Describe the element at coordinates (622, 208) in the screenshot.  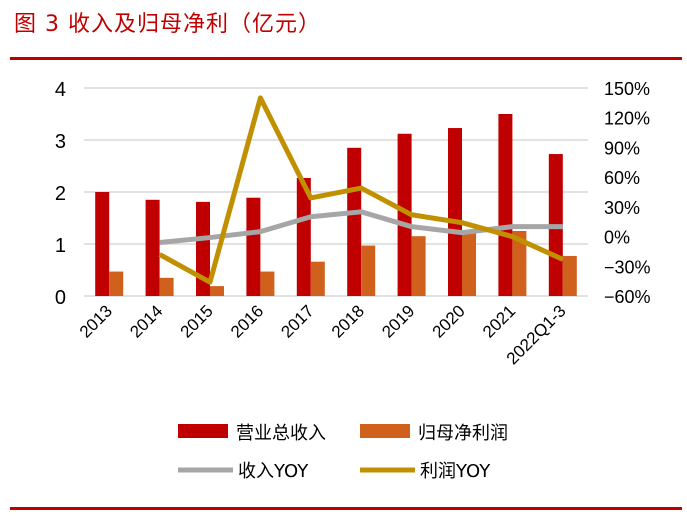
I see `right-tick-label: 30%` at that location.